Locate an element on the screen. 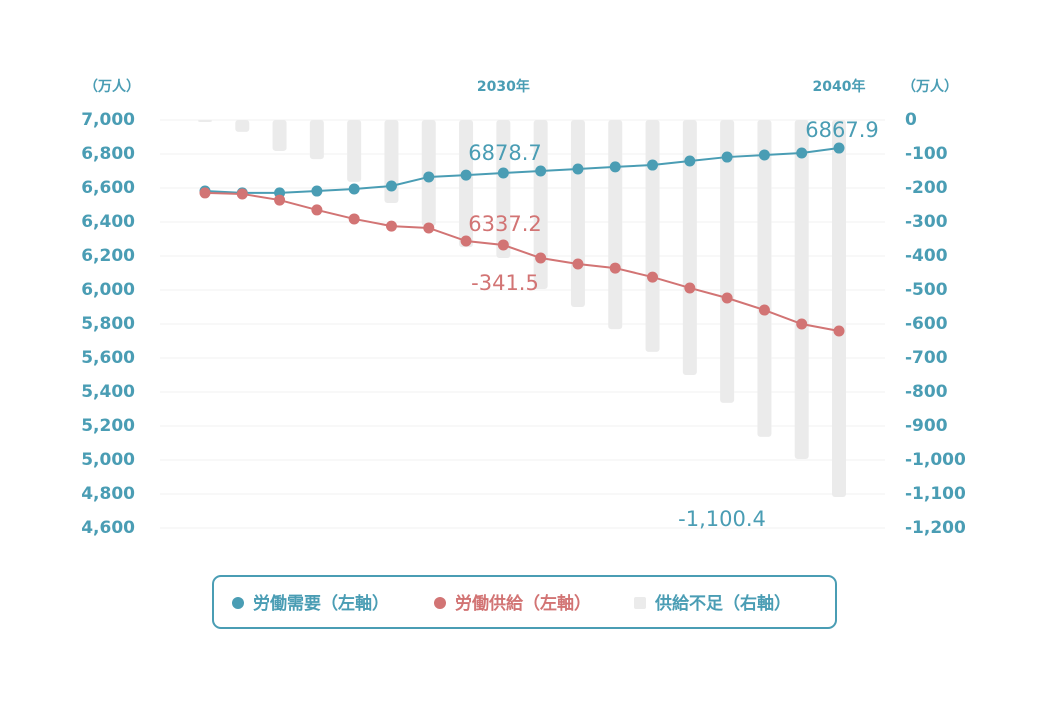 This screenshot has width=1050, height=710. y-tick-label: 4,800 is located at coordinates (108, 494).